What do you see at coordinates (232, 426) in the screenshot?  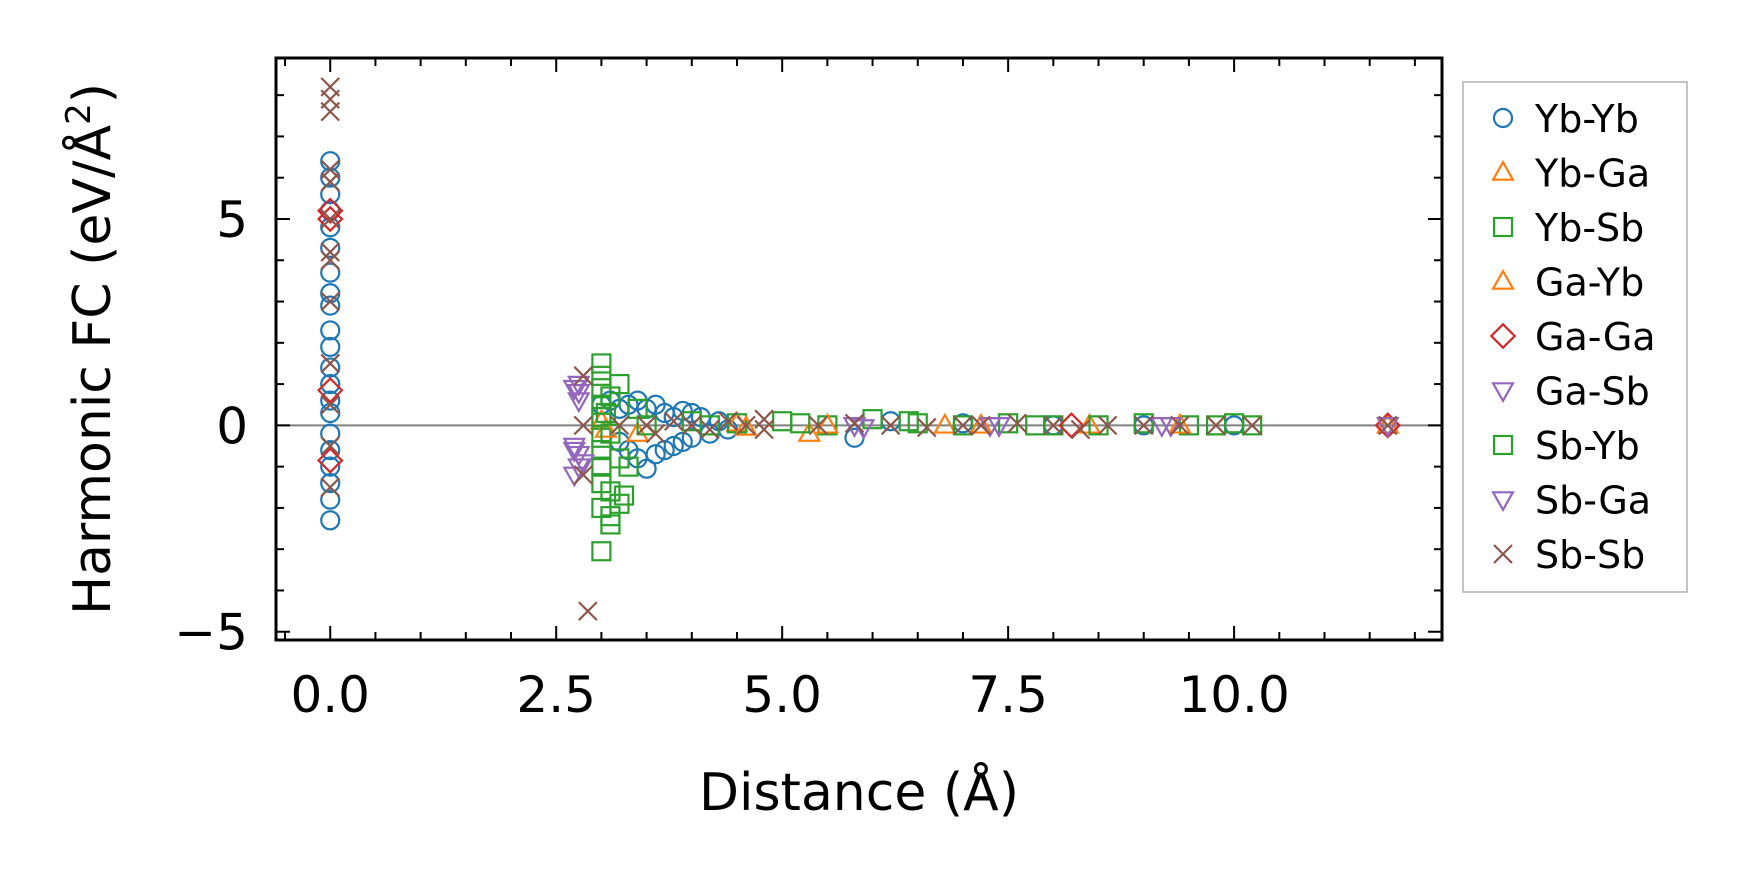 I see `y-tick-label: 0` at bounding box center [232, 426].